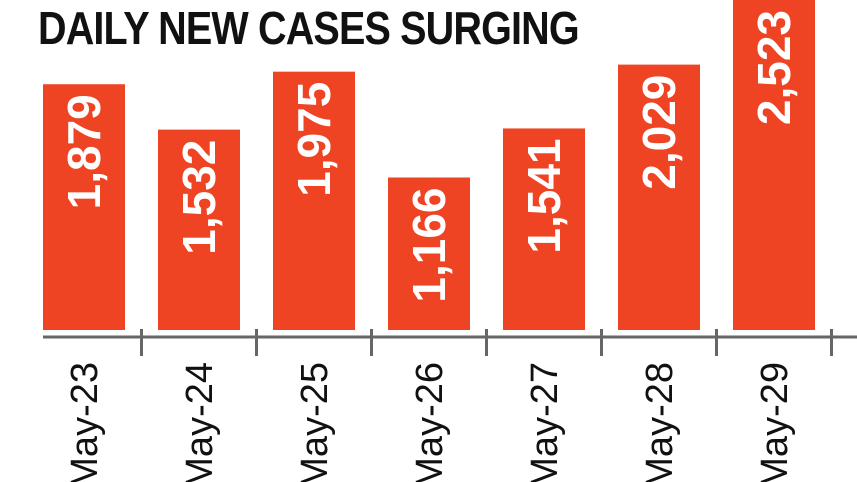 Image resolution: width=857 pixels, height=482 pixels. Describe the element at coordinates (85, 422) in the screenshot. I see `x-tick-label: May-23` at that location.